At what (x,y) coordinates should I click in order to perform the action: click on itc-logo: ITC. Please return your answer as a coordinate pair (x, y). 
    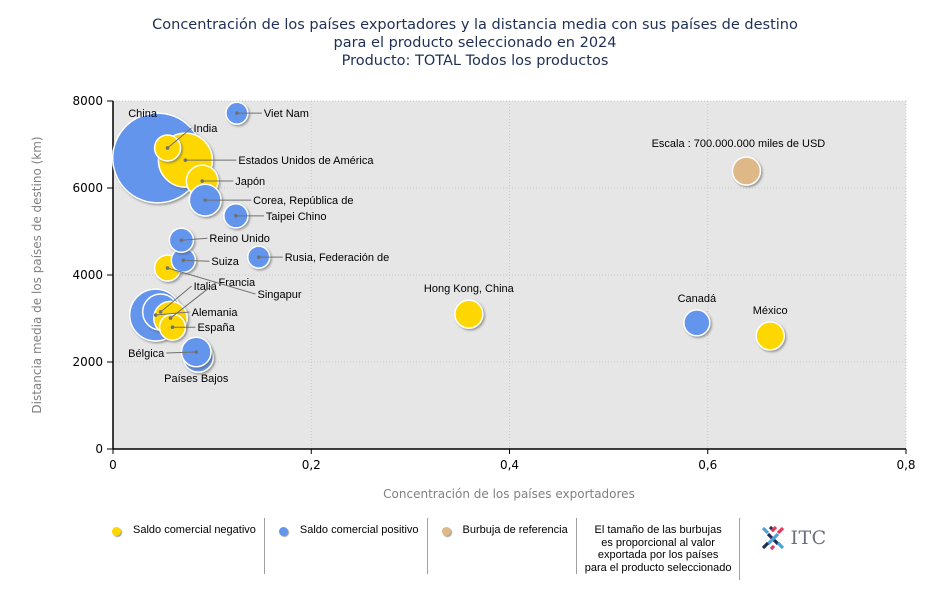
    Looking at the image, I should click on (790, 535).